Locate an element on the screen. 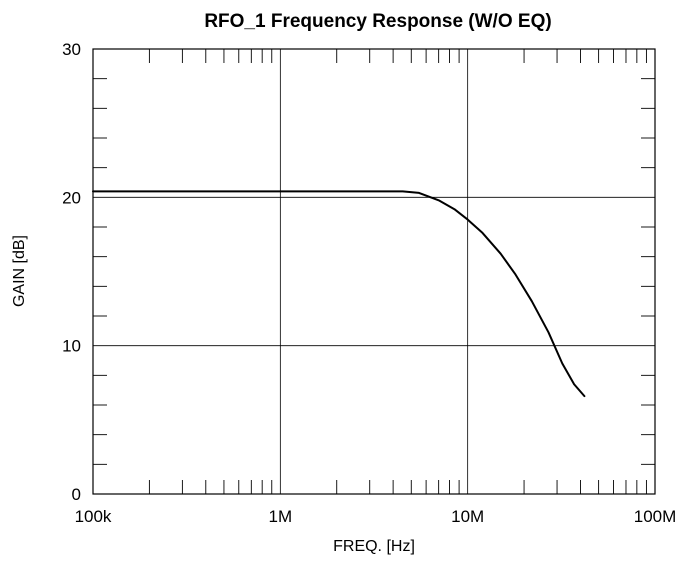  y-tick-label: 20 is located at coordinates (71, 197).